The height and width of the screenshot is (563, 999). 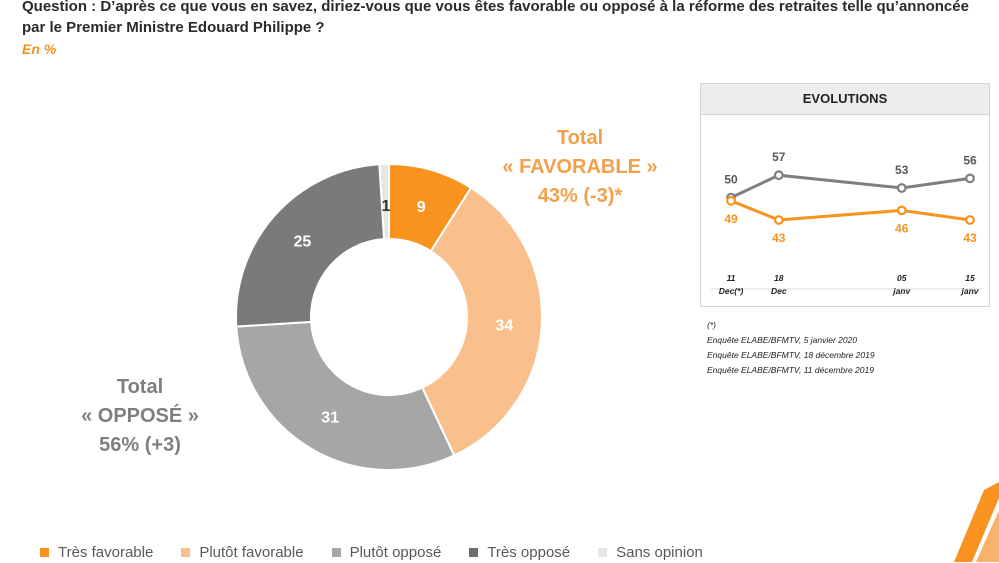 I want to click on total-favorable: Total « FAVORABLE » 43% (-3)*, so click(x=580, y=167).